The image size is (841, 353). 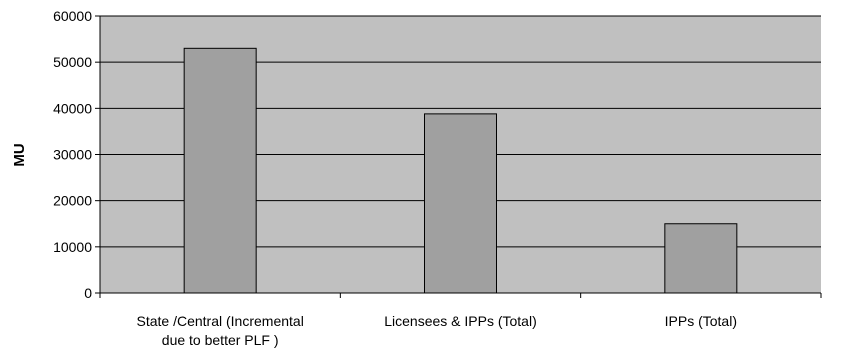 I want to click on y-tick-labels: 0 10000 20000 30000 40000 50000 60000, so click(x=72, y=154).